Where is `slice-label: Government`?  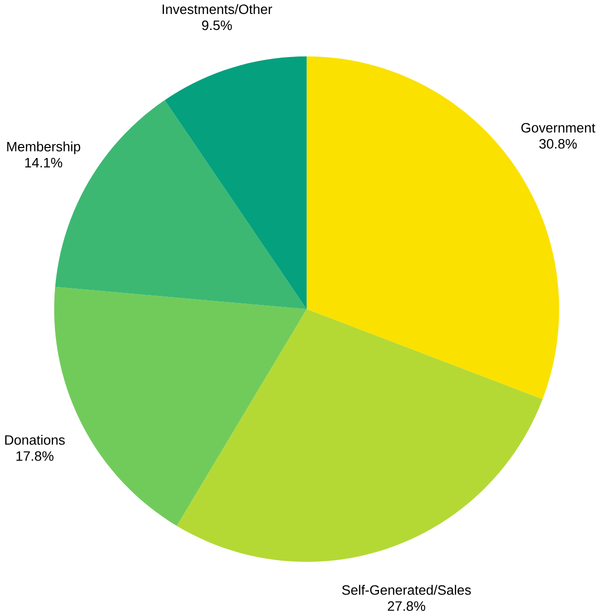 slice-label: Government is located at coordinates (558, 127).